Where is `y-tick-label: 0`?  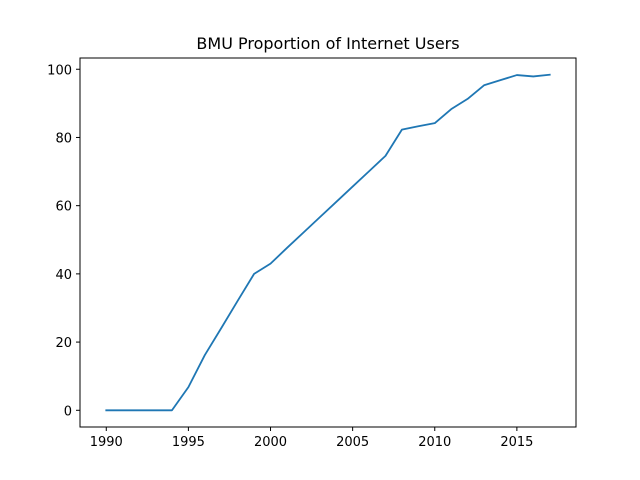 y-tick-label: 0 is located at coordinates (68, 411).